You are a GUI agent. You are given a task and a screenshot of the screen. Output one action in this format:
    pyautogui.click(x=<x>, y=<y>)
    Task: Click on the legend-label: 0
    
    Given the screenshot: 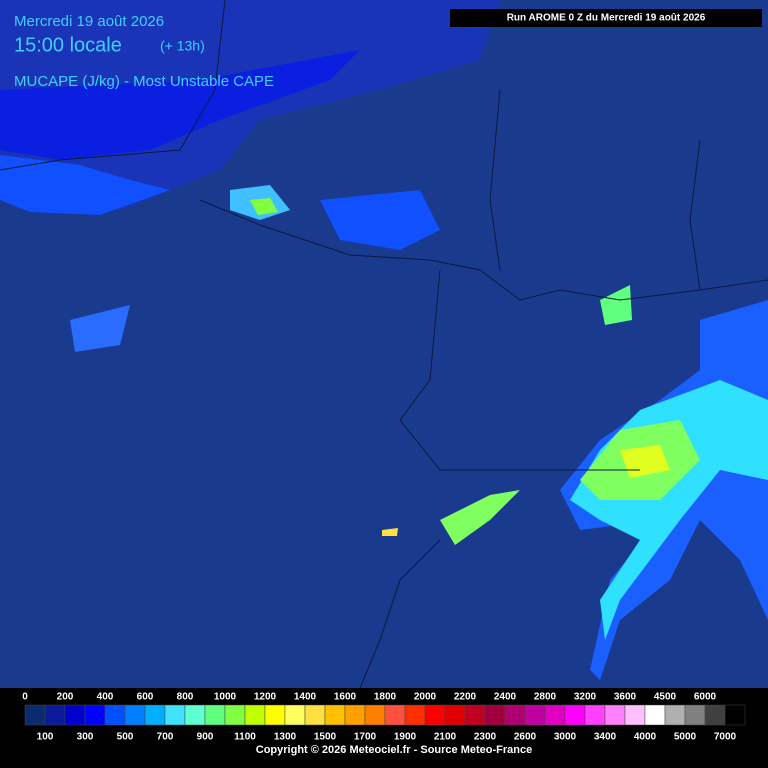 What is the action you would take?
    pyautogui.click(x=25, y=697)
    